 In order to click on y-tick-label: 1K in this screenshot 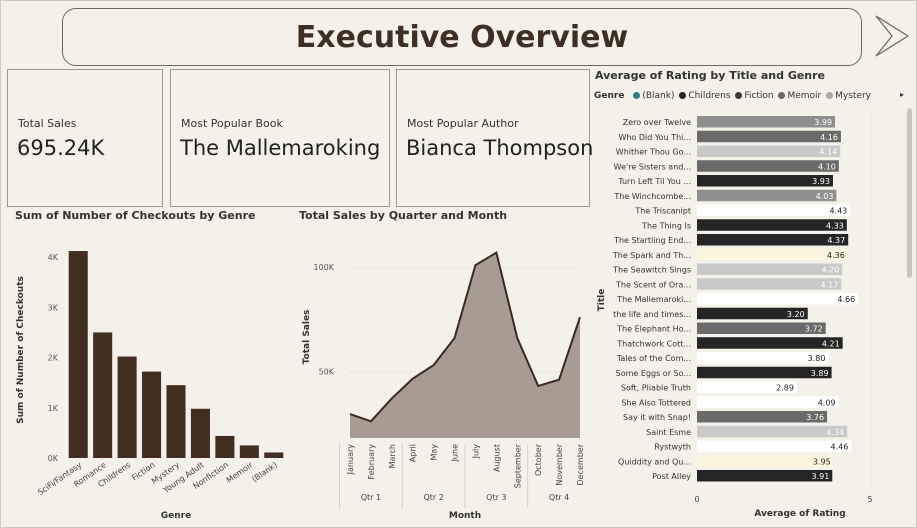, I will do `click(53, 408)`.